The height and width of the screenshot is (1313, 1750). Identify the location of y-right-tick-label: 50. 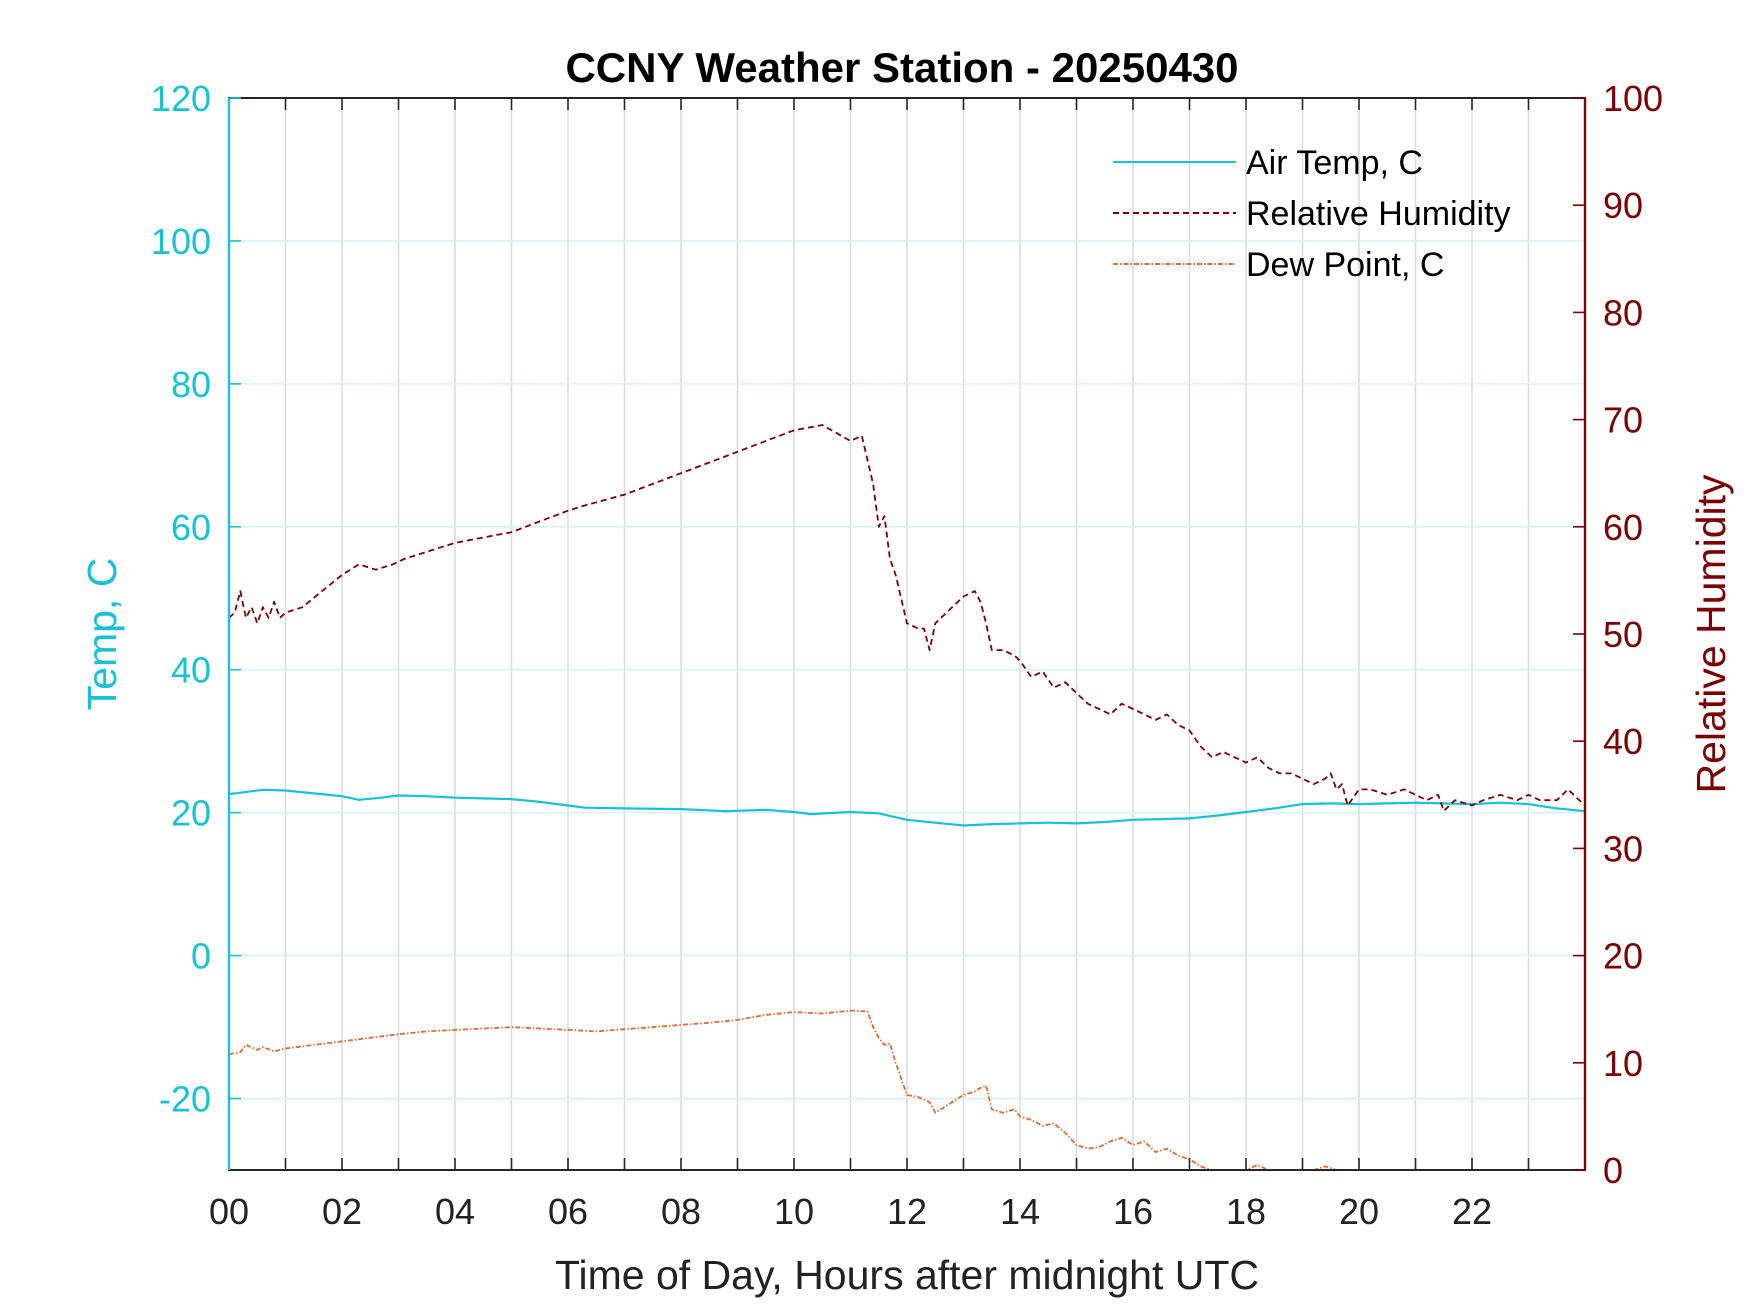
(1623, 634).